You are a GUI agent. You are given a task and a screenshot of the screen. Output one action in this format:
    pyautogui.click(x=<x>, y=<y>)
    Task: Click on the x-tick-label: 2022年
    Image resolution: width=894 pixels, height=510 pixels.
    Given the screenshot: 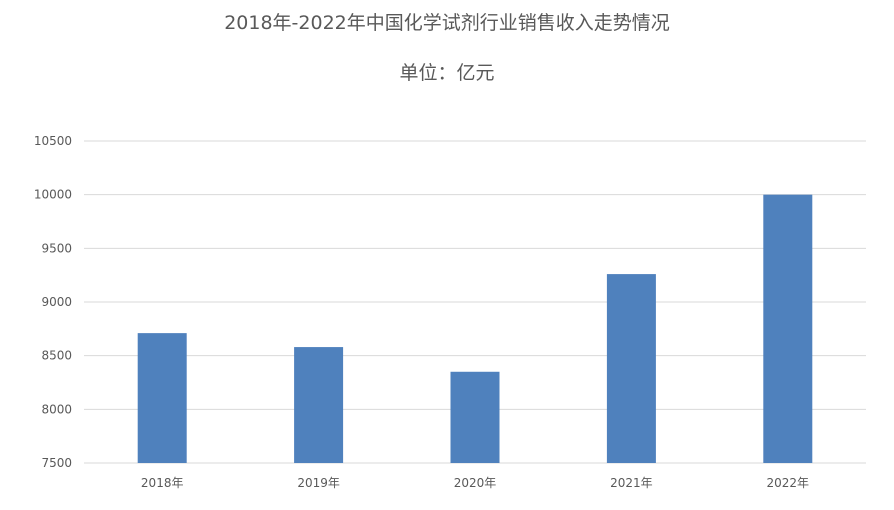 What is the action you would take?
    pyautogui.click(x=788, y=483)
    